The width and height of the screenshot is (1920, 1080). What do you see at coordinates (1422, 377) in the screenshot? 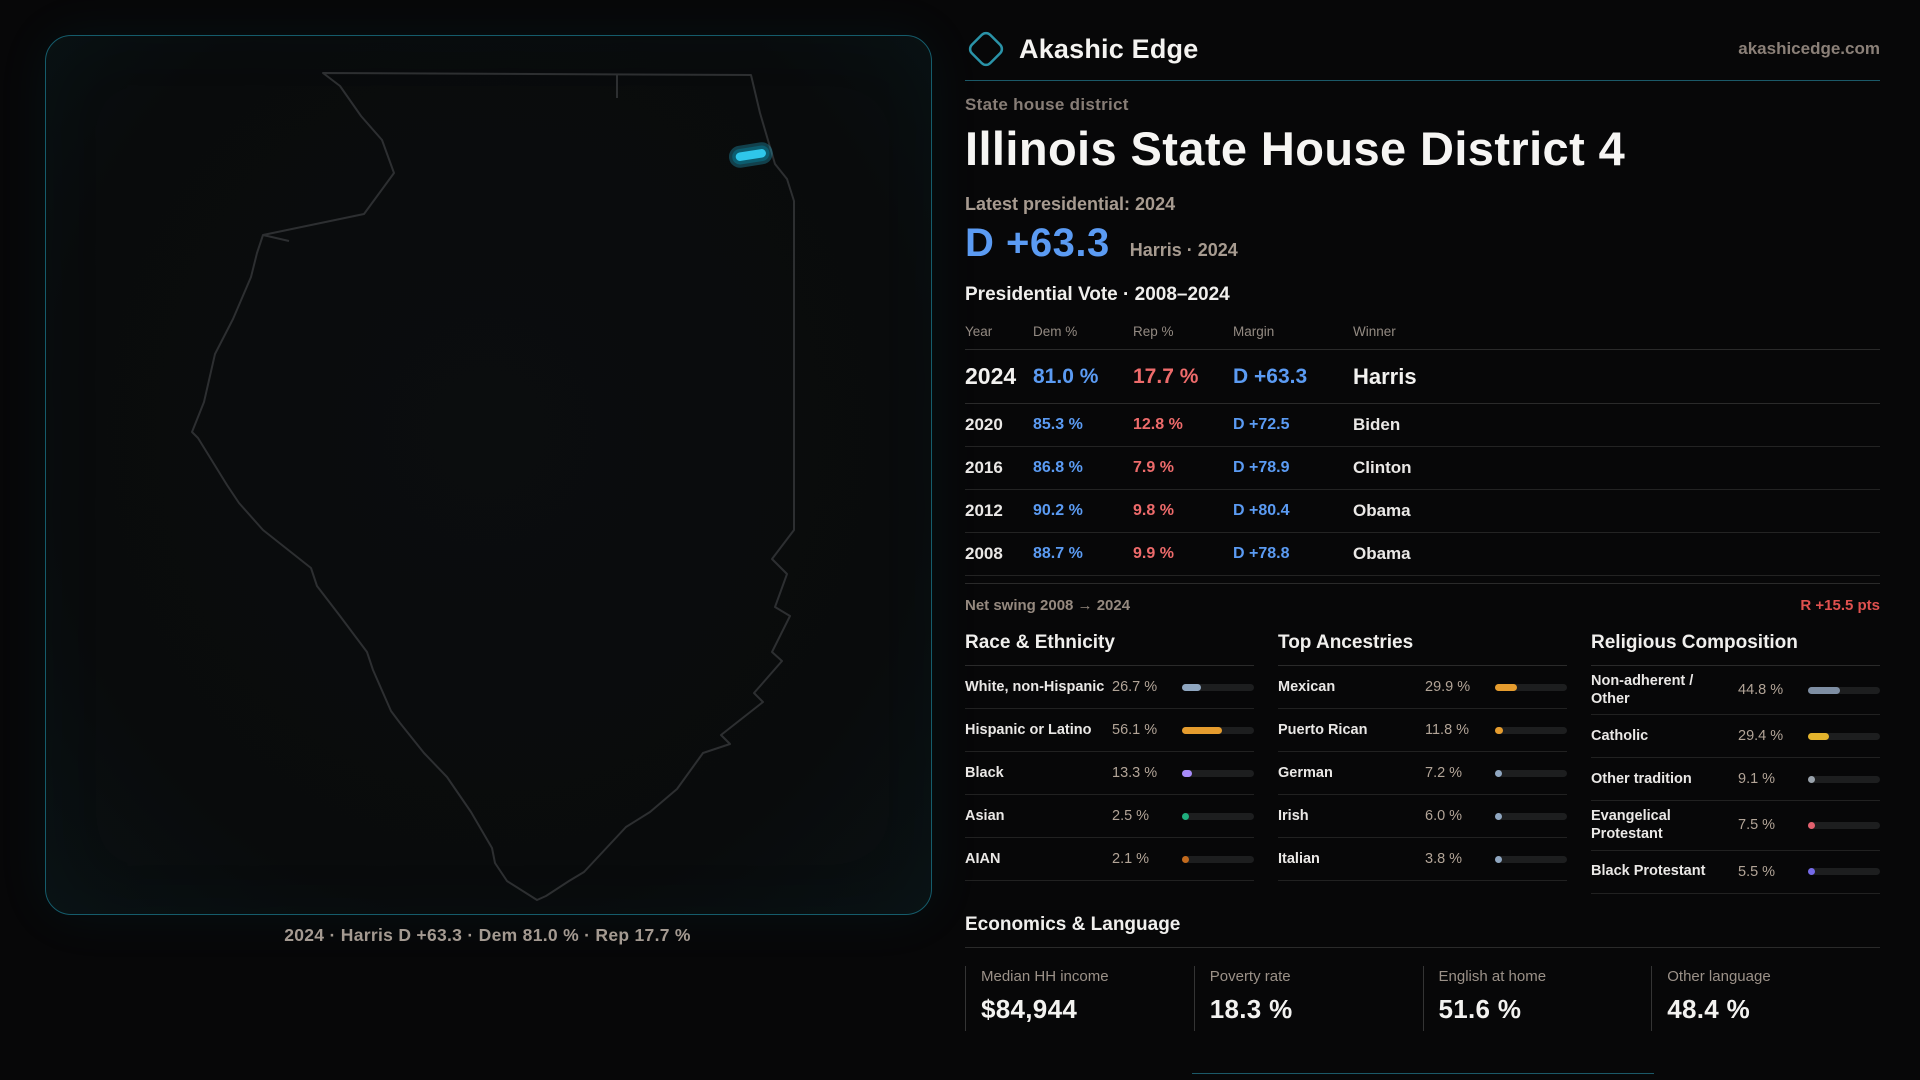
I see `table-row-2024: 2024 81.0 % 17.7 % D +63.3 Harris` at bounding box center [1422, 377].